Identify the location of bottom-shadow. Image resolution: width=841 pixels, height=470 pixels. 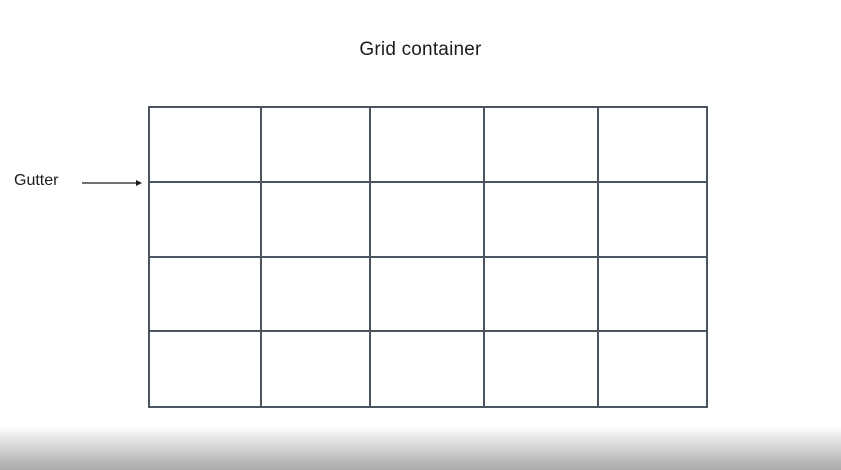
(420, 448).